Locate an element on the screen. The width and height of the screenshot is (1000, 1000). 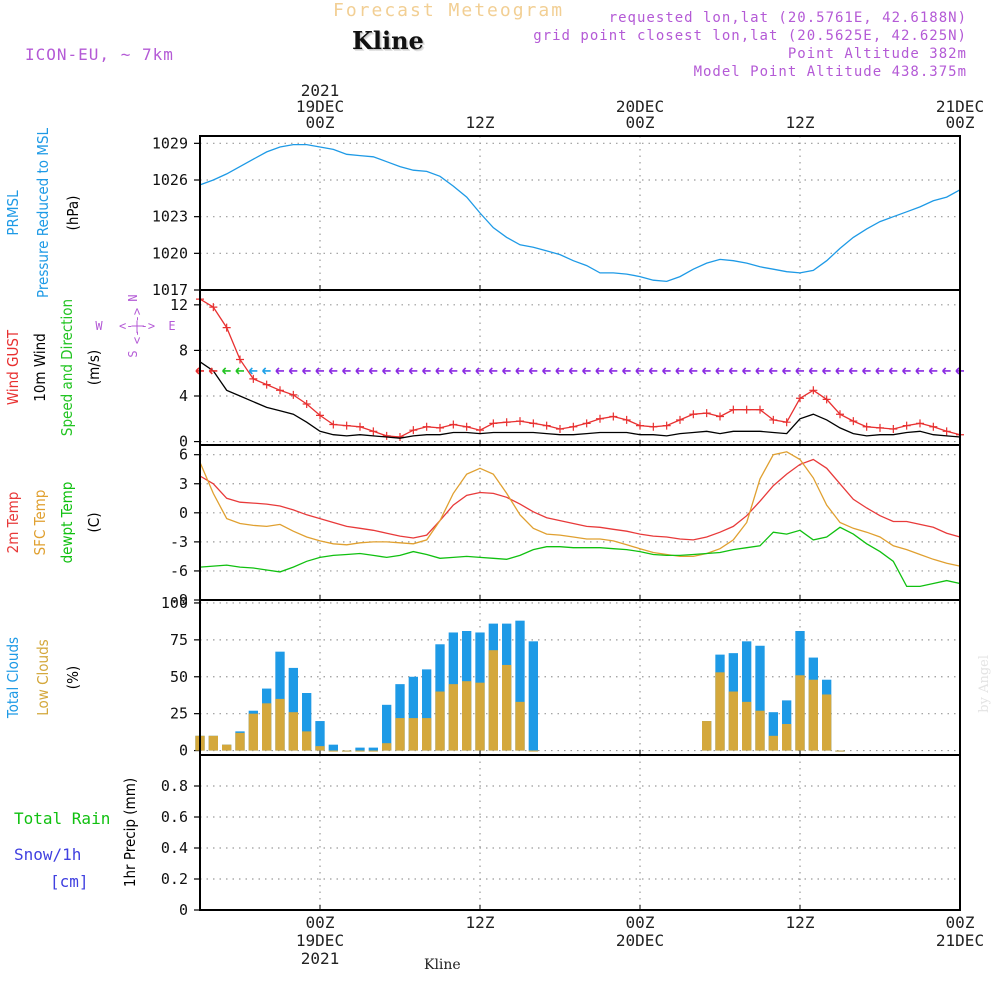
precip-ytick-label: 0.2 is located at coordinates (174, 879).